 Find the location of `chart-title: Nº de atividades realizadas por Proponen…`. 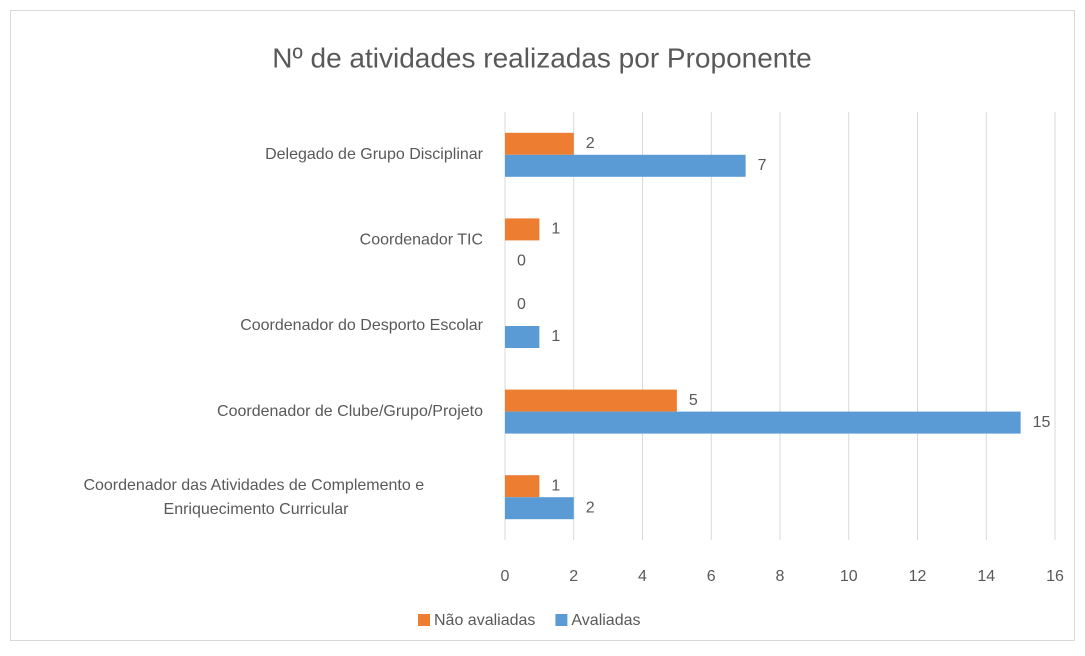

chart-title: Nº de atividades realizadas por Proponen… is located at coordinates (541, 57).